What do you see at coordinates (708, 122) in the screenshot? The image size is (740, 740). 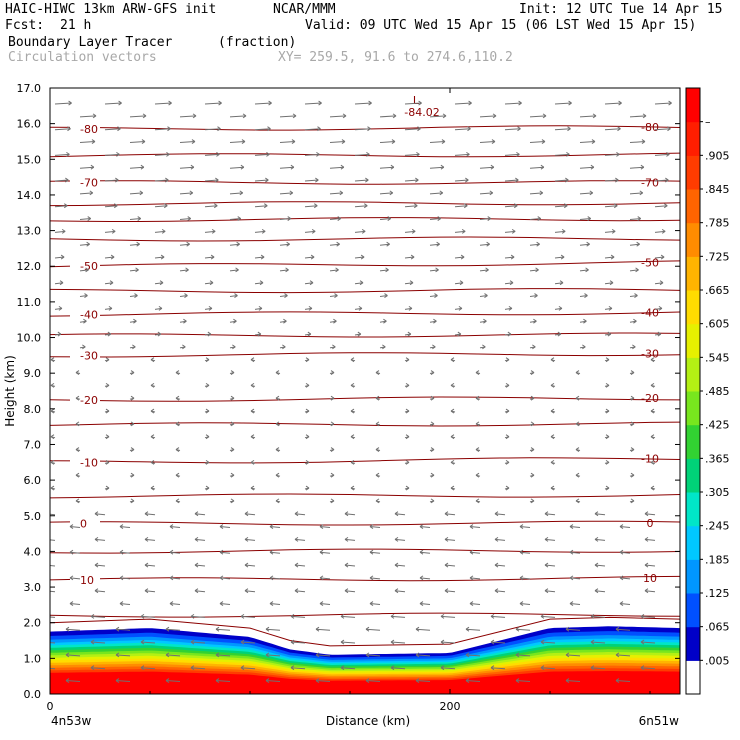 I see `colorbar-label: –` at bounding box center [708, 122].